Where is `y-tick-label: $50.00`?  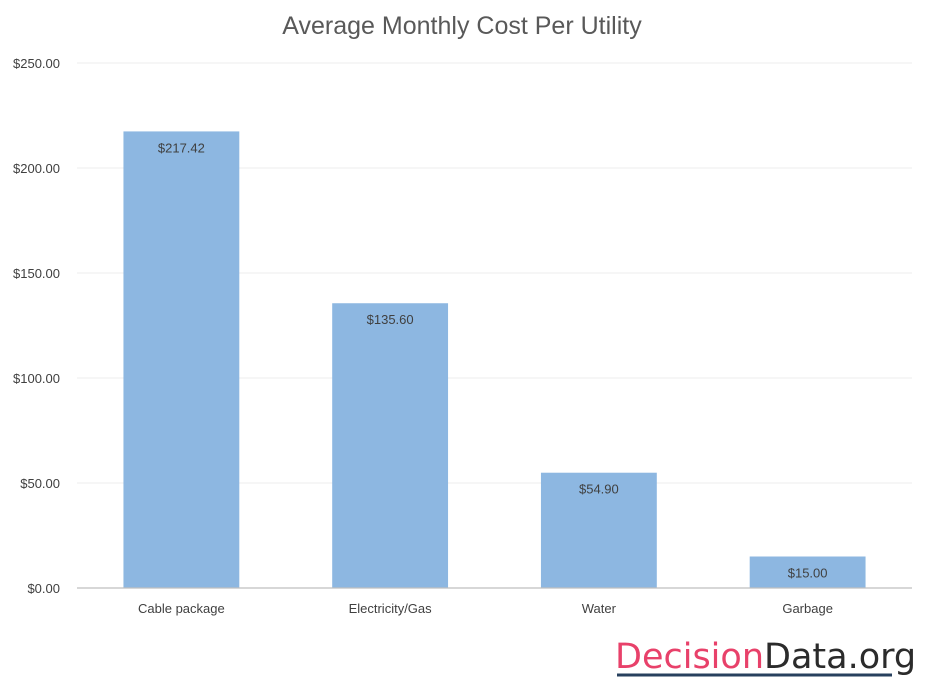 y-tick-label: $50.00 is located at coordinates (40, 483).